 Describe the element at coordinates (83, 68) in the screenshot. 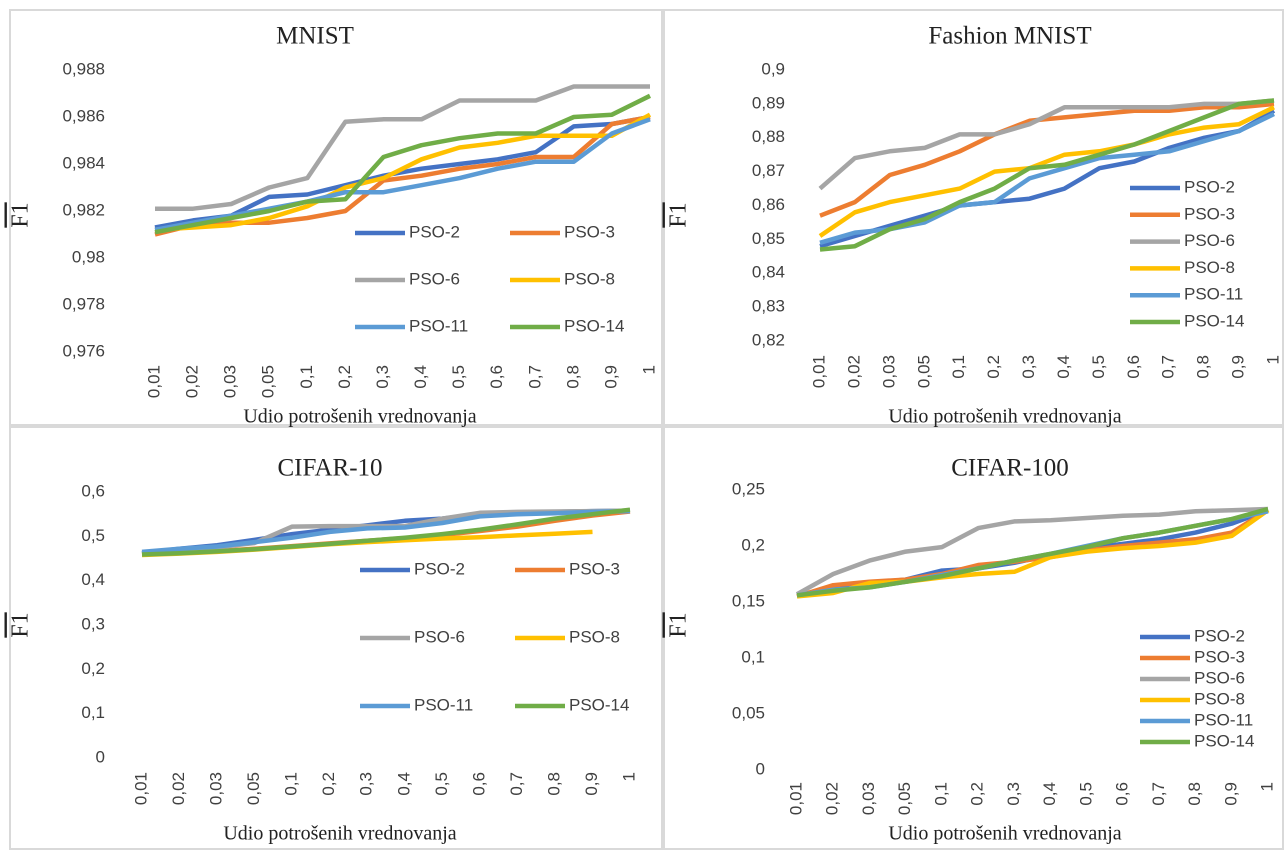

I see `y-tick-label: 0,988` at that location.